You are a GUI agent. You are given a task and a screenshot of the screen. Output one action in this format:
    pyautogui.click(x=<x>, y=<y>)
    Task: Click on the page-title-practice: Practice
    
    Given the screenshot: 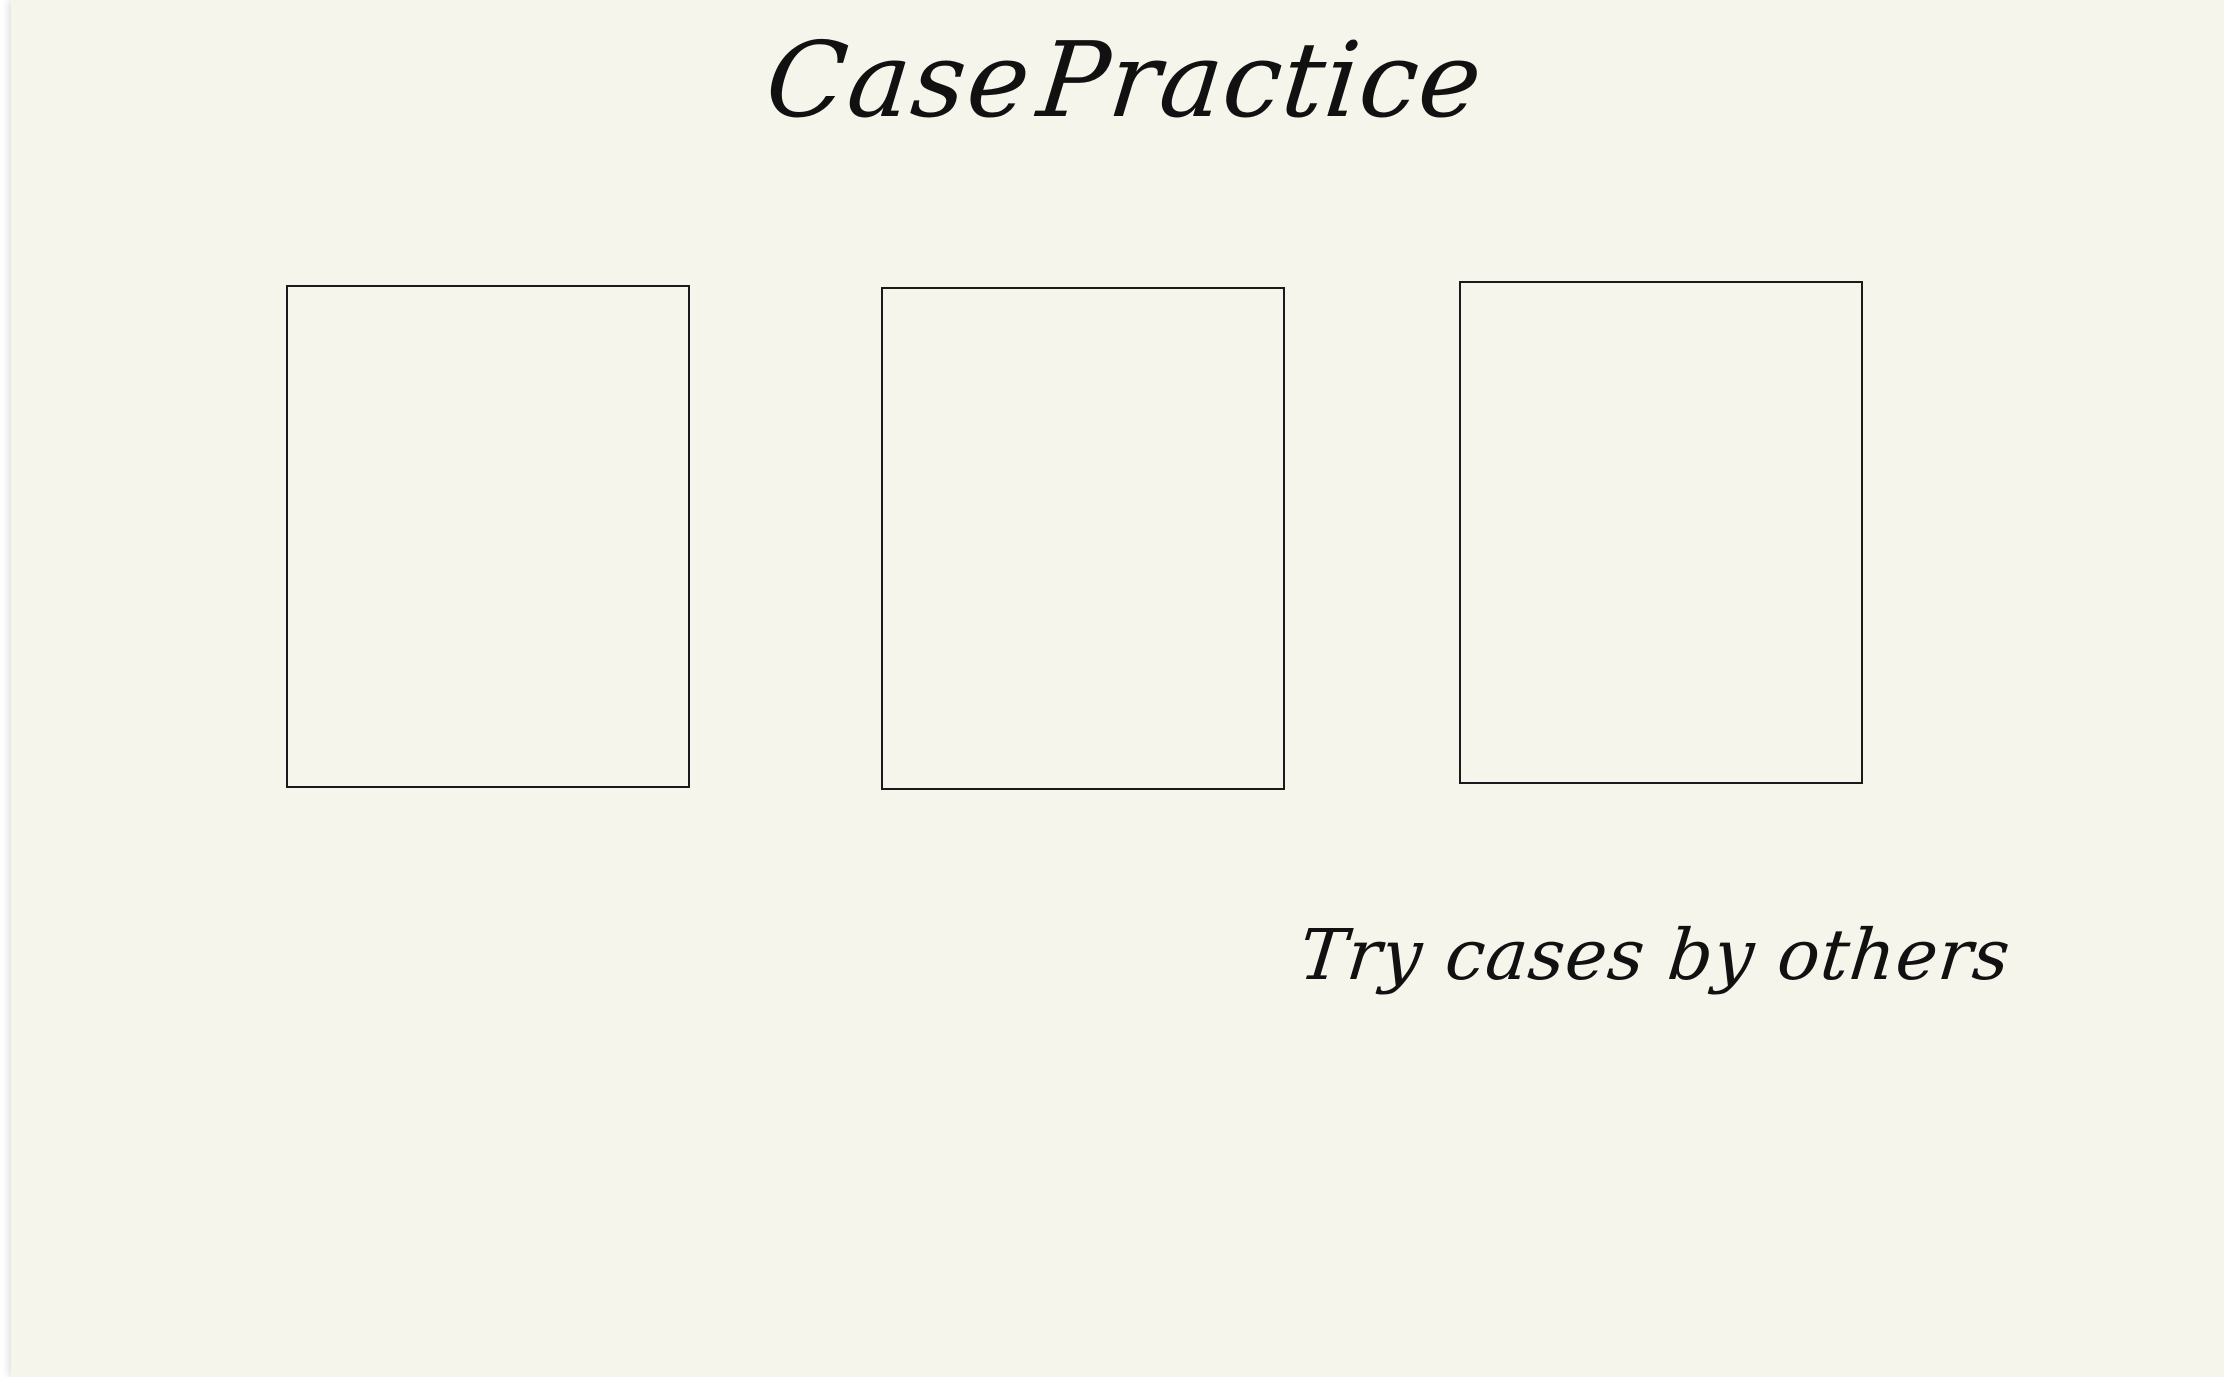 What is the action you would take?
    pyautogui.click(x=1260, y=80)
    